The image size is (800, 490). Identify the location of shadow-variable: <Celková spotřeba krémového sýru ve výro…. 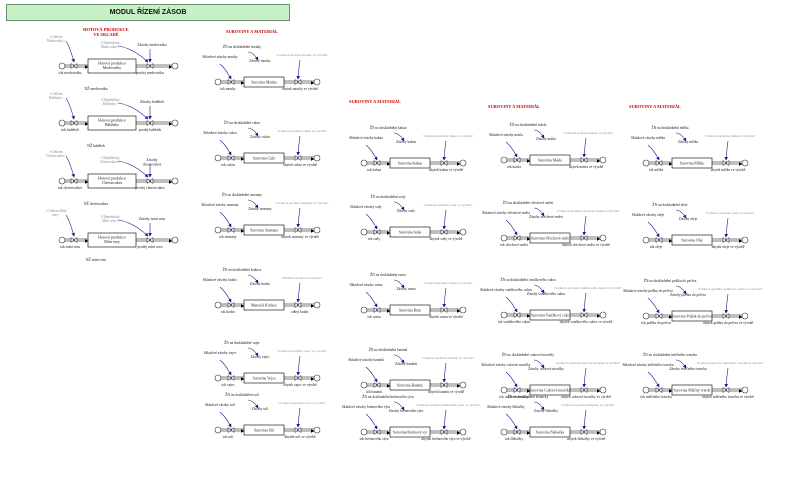
(448, 405).